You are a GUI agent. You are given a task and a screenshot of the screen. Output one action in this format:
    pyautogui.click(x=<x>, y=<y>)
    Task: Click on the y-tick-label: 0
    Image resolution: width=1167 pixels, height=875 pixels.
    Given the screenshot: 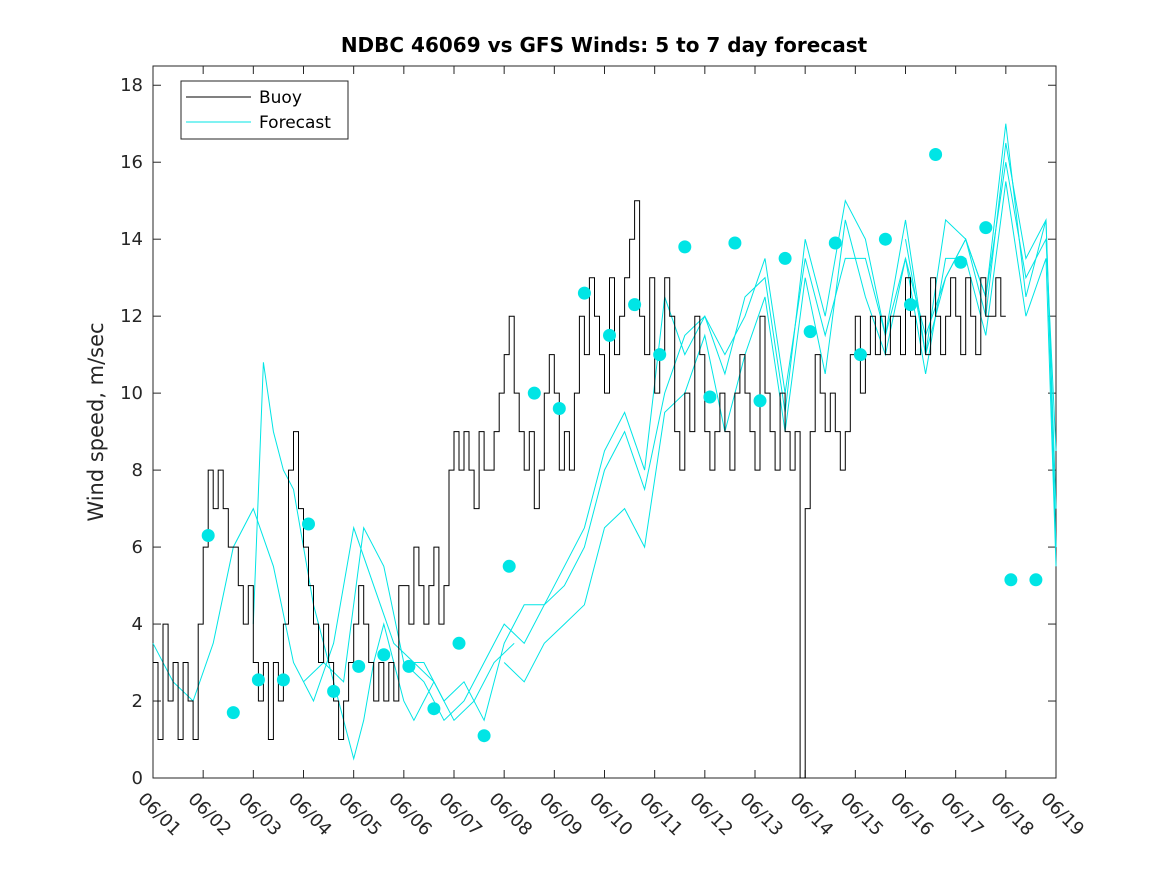 What is the action you would take?
    pyautogui.click(x=137, y=778)
    